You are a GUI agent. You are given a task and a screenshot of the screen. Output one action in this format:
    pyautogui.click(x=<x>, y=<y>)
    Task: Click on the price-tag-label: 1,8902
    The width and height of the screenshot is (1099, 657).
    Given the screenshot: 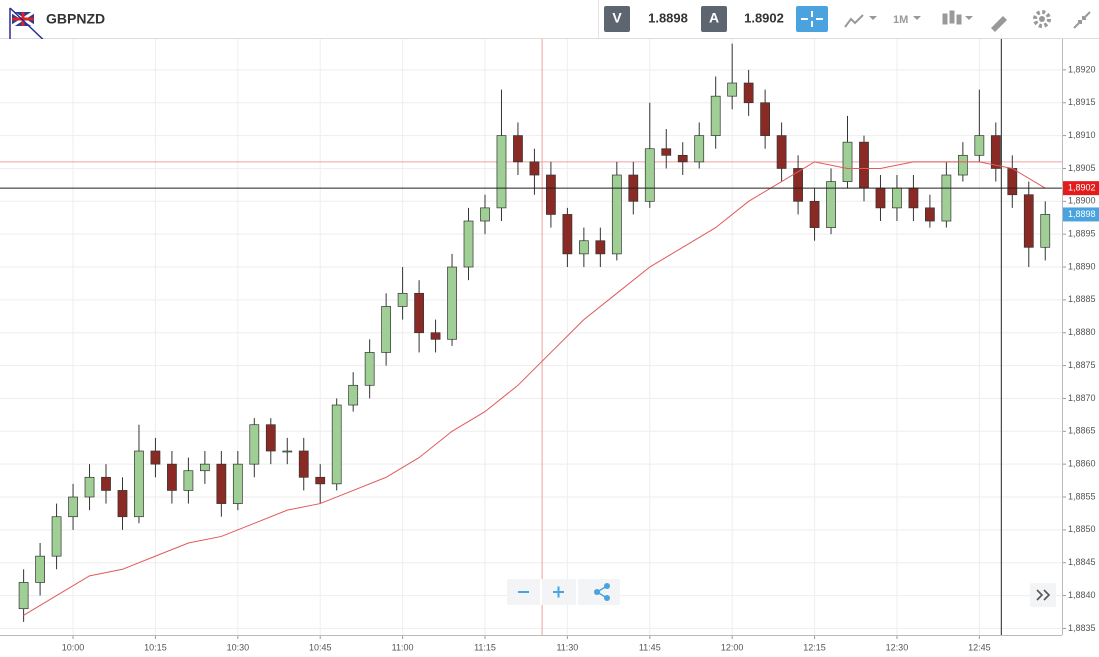 What is the action you would take?
    pyautogui.click(x=1082, y=188)
    